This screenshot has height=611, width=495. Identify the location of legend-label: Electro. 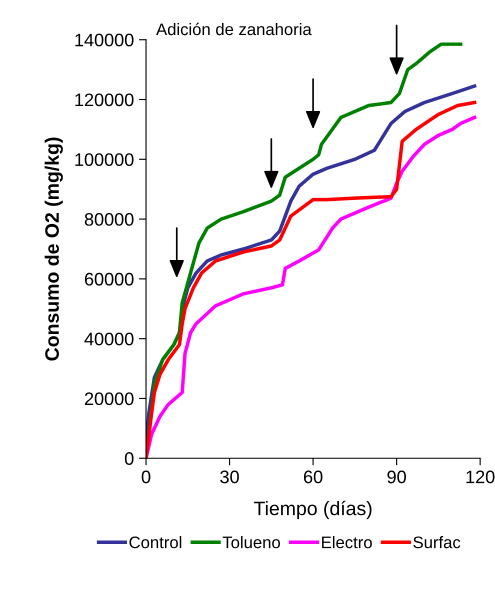
(347, 542).